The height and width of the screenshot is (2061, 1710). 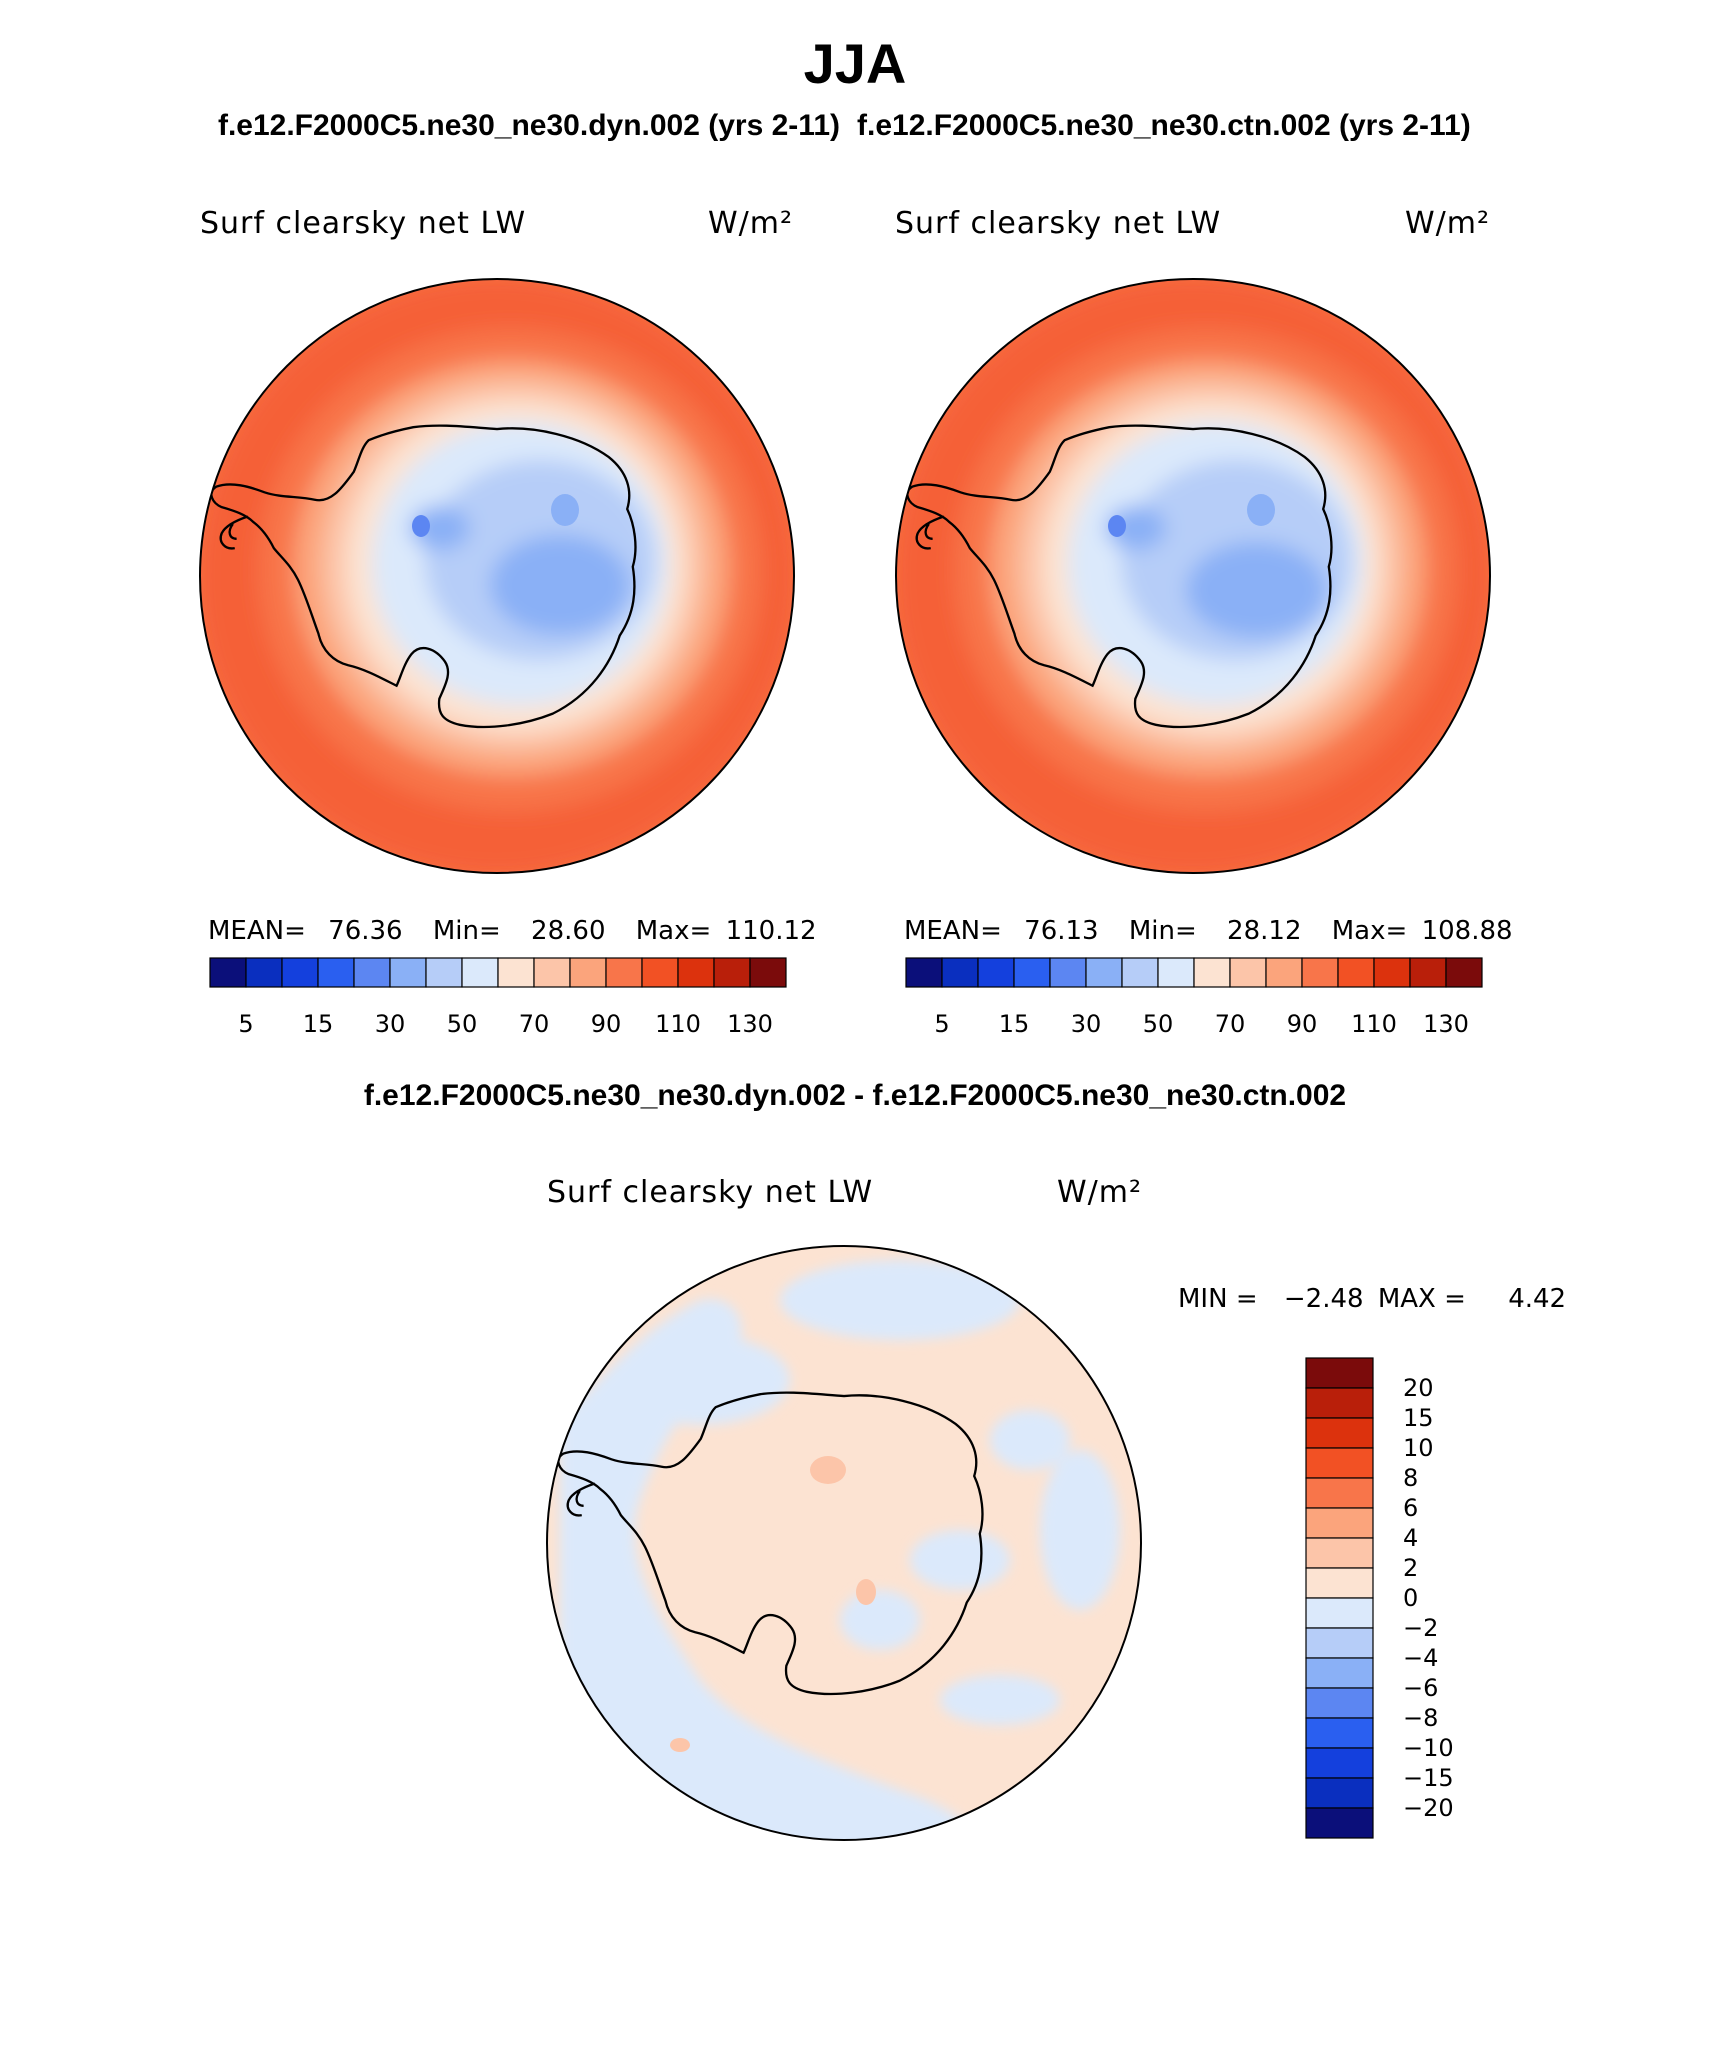 I want to click on panel1-map, so click(x=497, y=576).